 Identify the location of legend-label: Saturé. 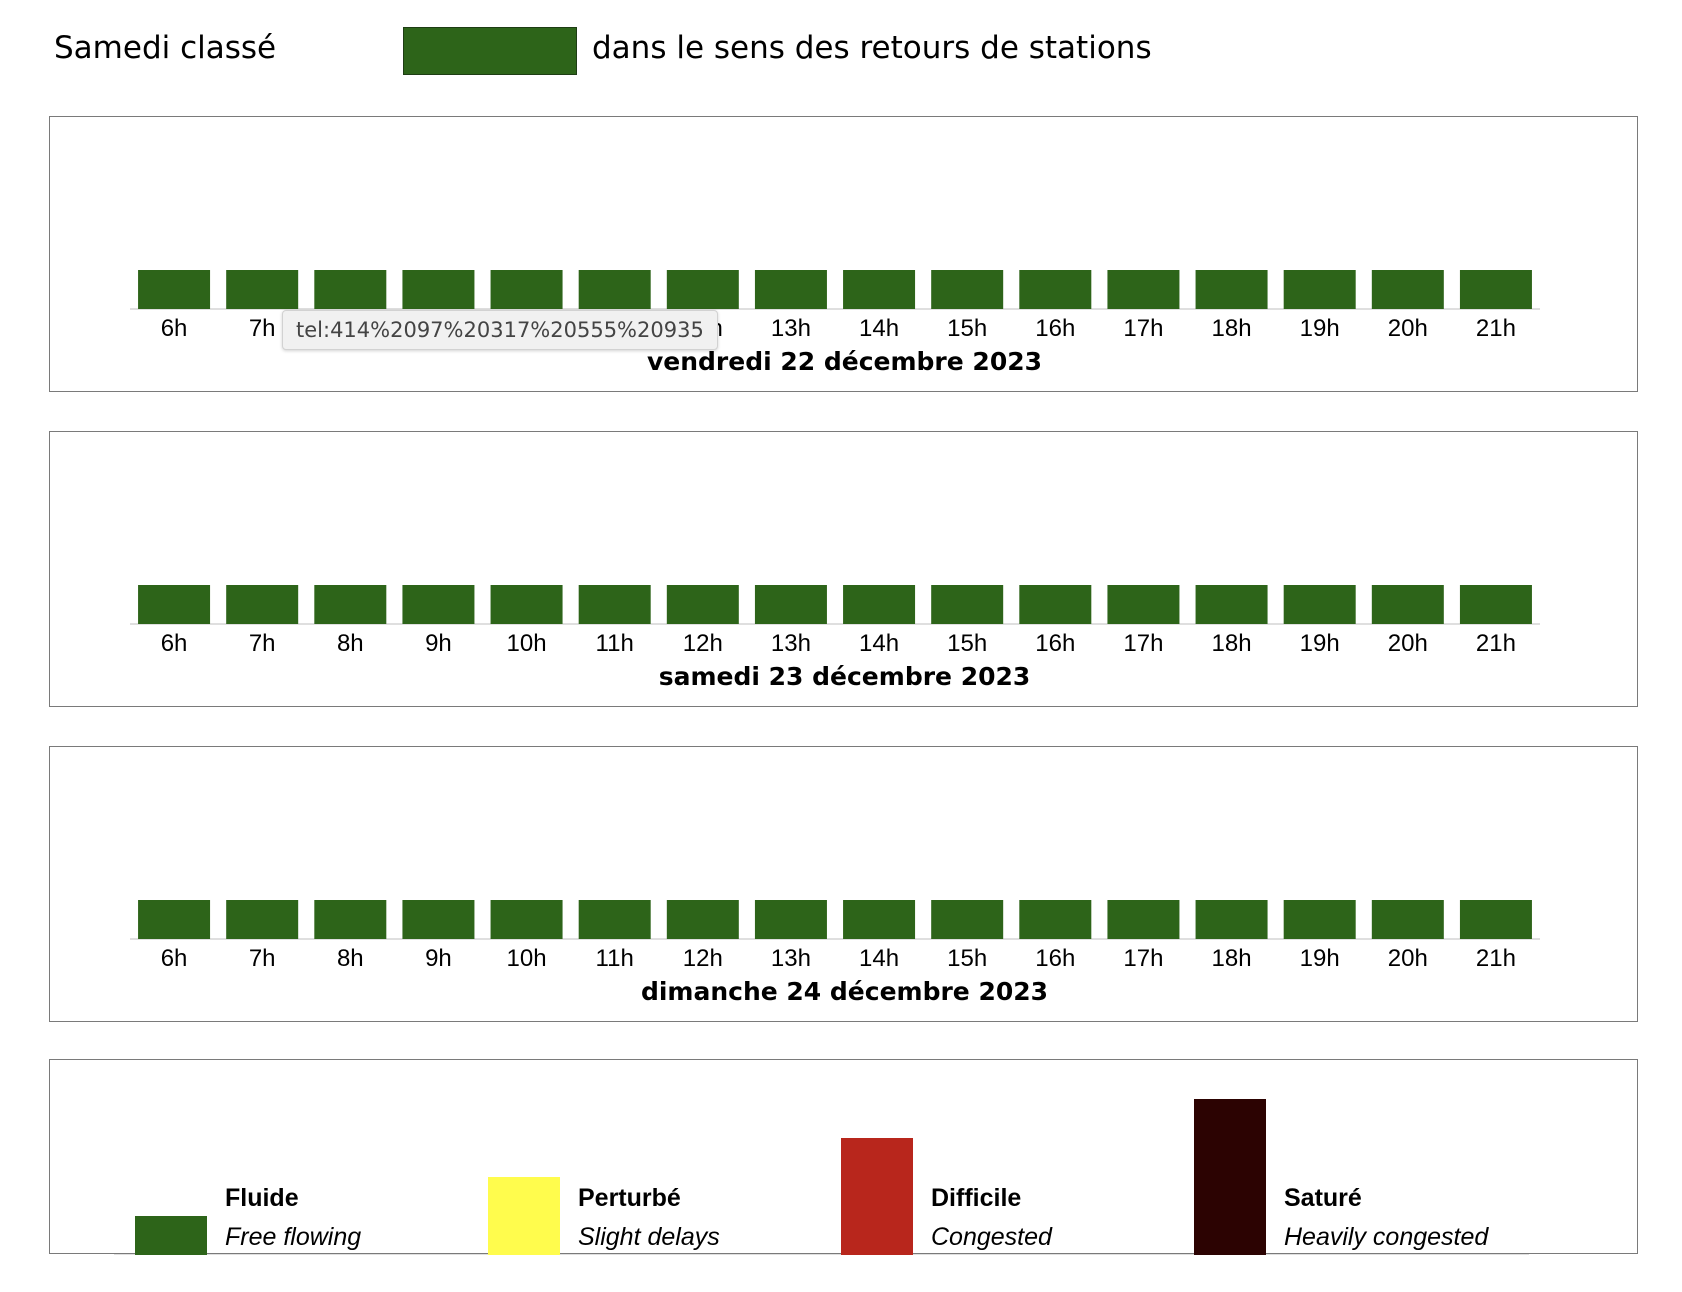
(1323, 1198).